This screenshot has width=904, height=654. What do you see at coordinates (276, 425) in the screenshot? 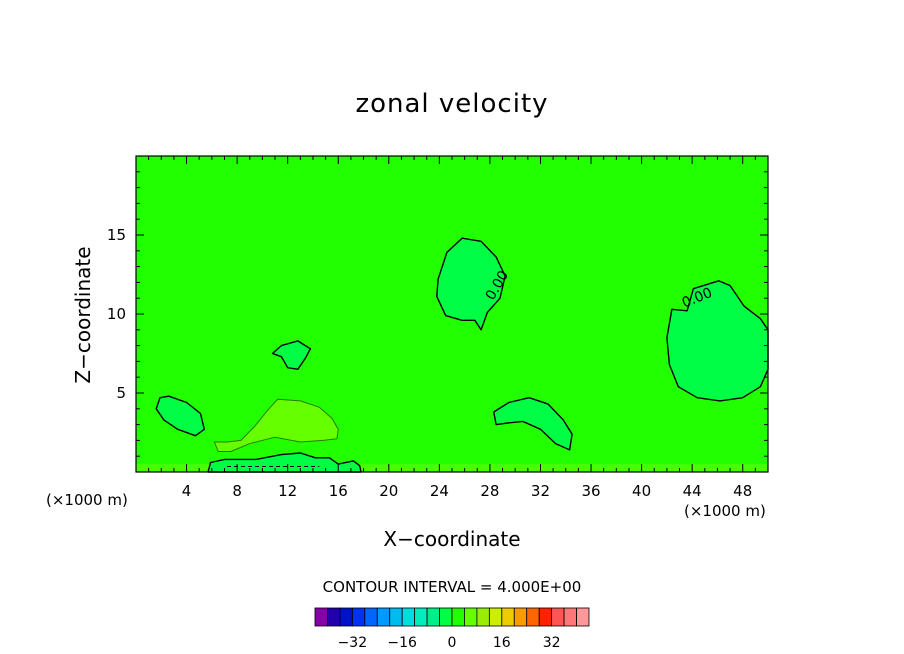
I see `contour-positive-cell-low` at bounding box center [276, 425].